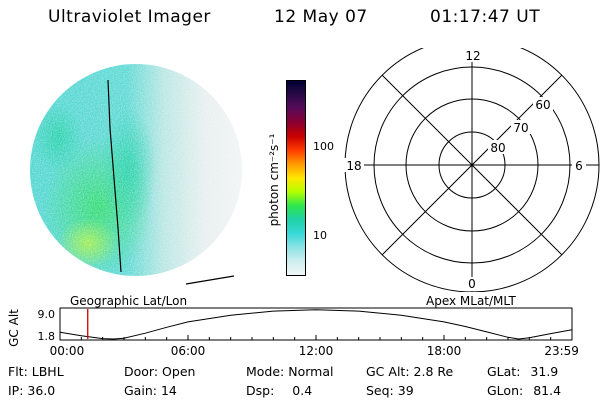 This screenshot has height=400, width=600. Describe the element at coordinates (547, 390) in the screenshot. I see `glon-value: 81.4` at that location.